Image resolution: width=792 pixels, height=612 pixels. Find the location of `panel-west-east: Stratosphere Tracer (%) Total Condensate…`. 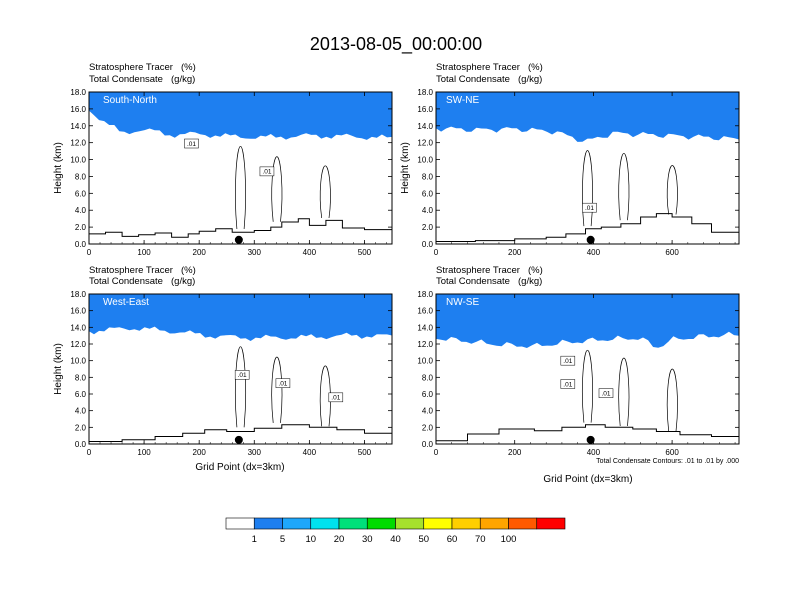

panel-west-east: Stratosphere Tracer (%) Total Condensate… is located at coordinates (223, 369).